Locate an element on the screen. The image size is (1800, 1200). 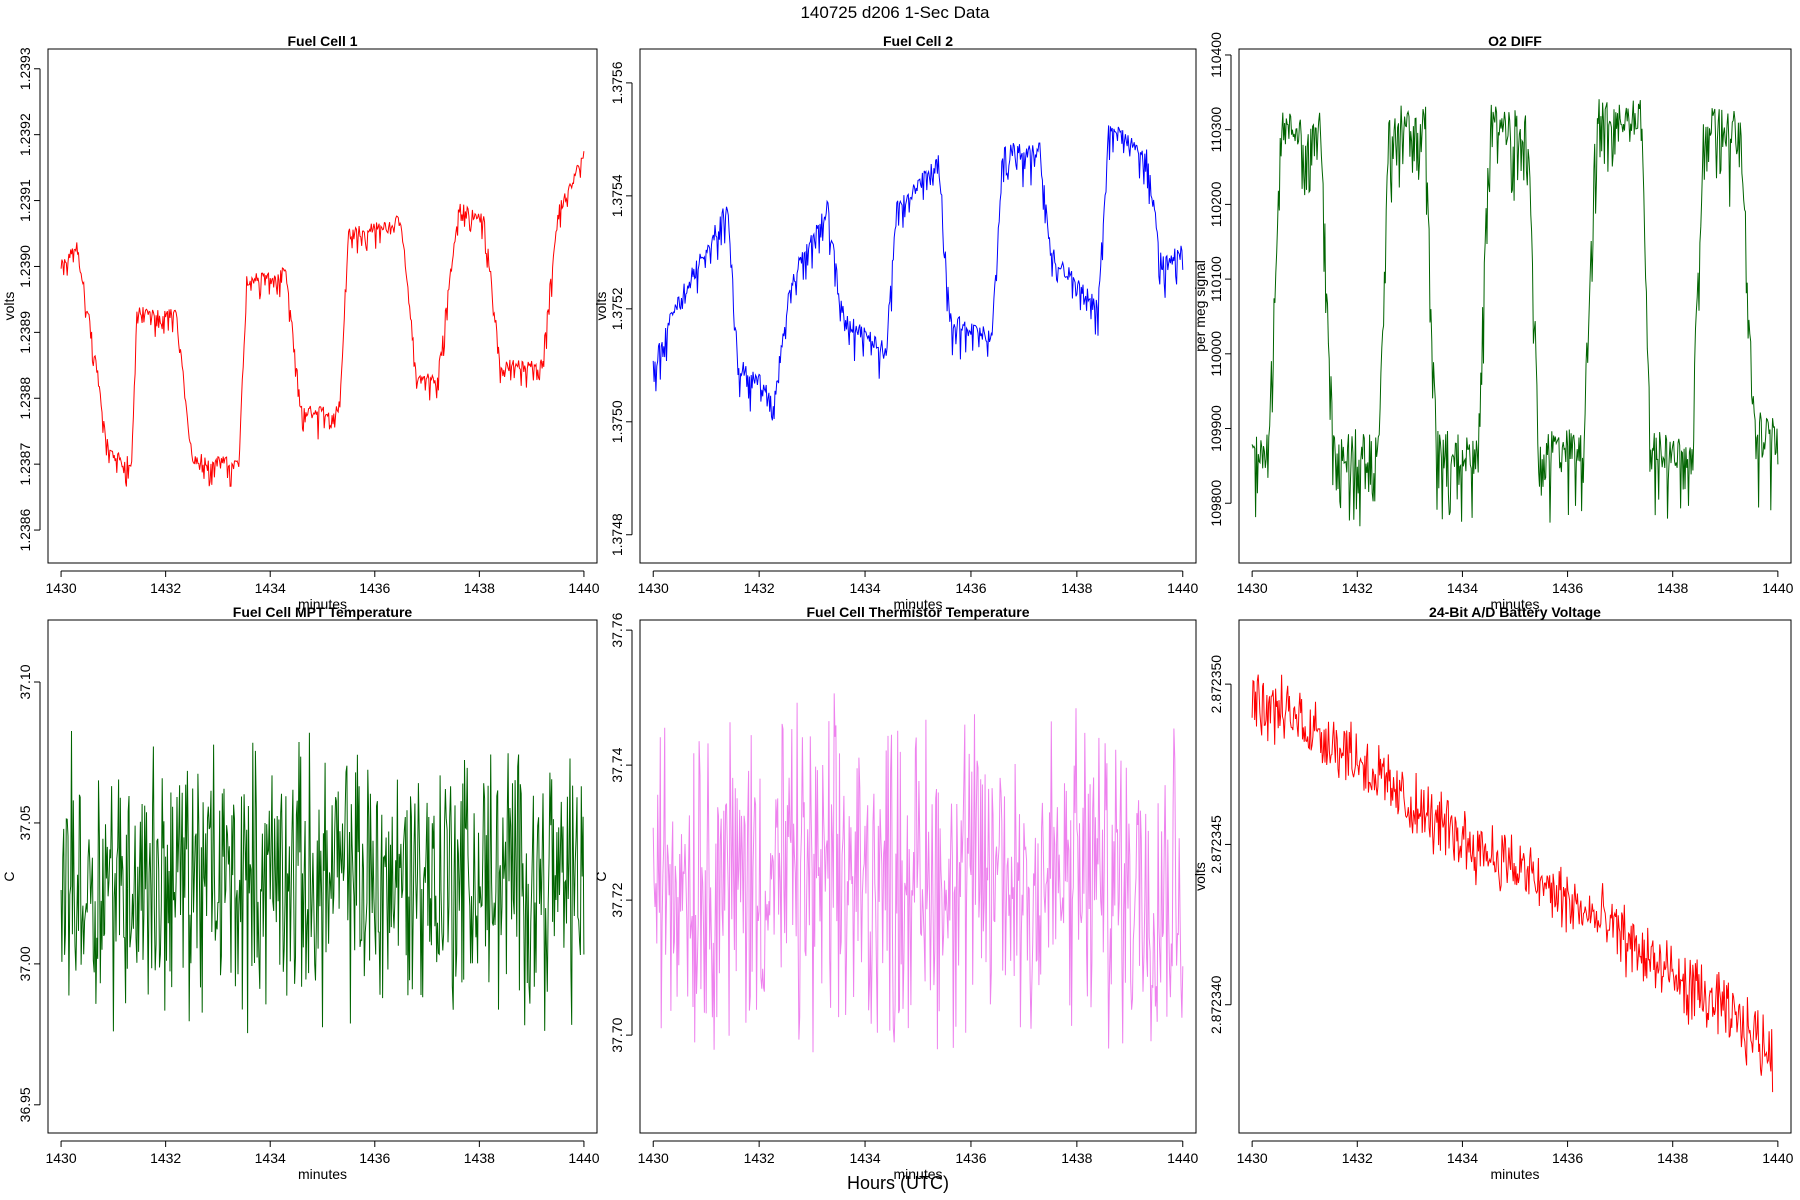
y-tick-label: 1.3752 is located at coordinates (617, 308).